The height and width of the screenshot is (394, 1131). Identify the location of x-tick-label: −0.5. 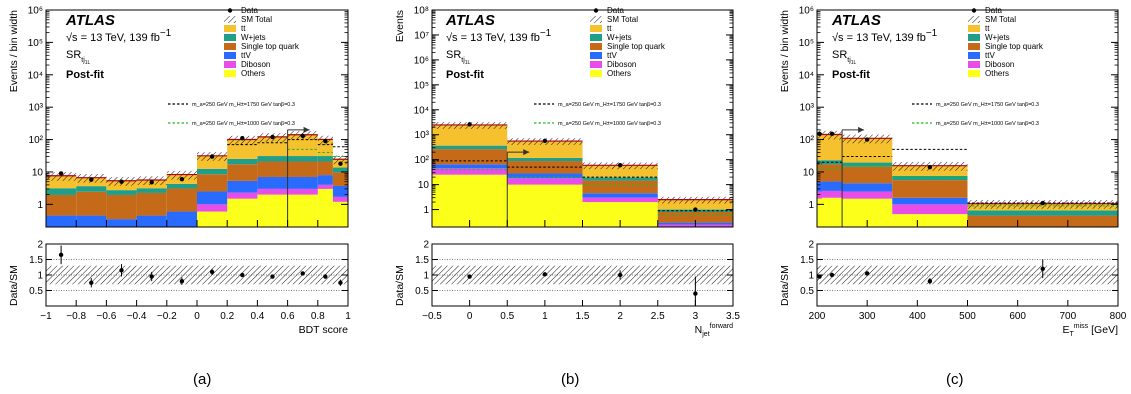
(432, 316).